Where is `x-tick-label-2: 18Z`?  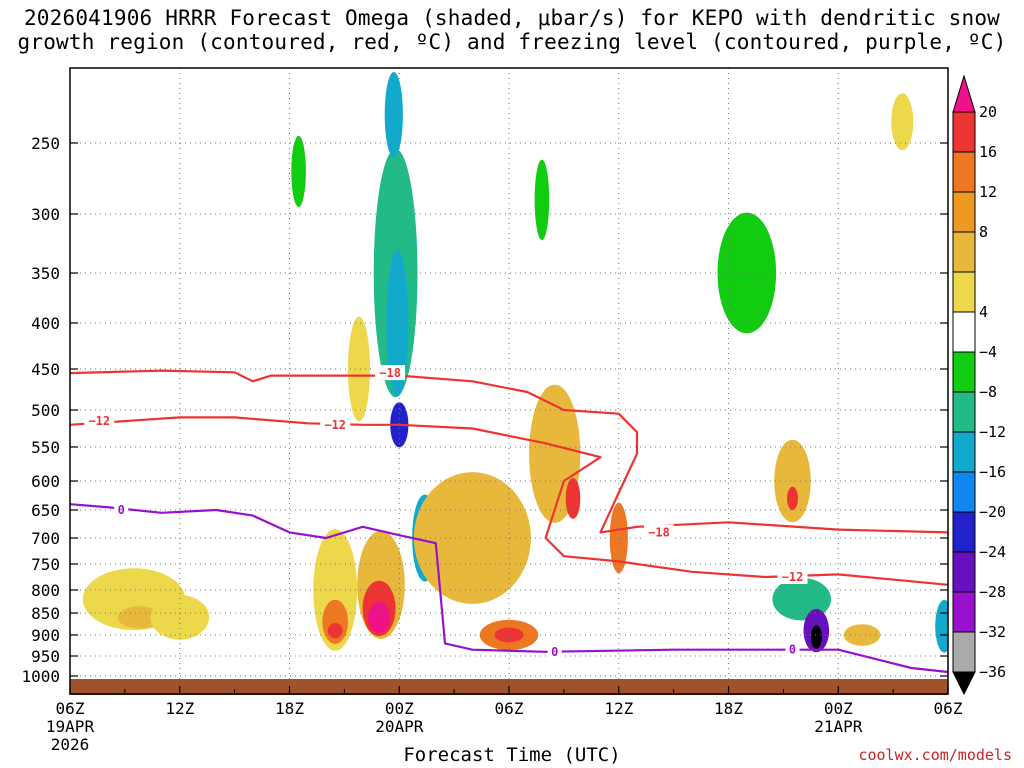 x-tick-label-2: 18Z is located at coordinates (289, 708).